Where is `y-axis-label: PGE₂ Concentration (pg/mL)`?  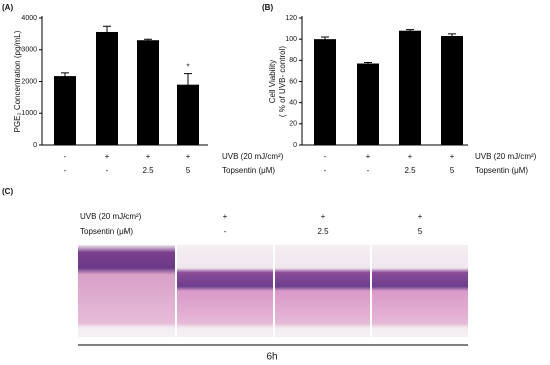
y-axis-label: PGE₂ Concentration (pg/mL) is located at coordinates (17, 81).